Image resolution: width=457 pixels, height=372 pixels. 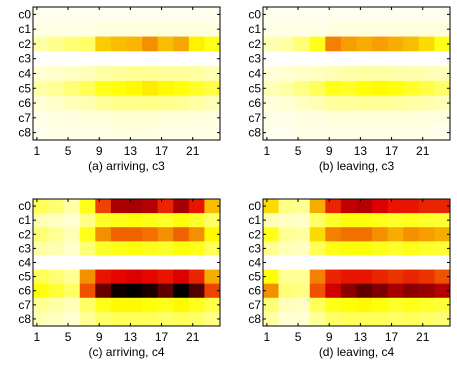 I want to click on y-tick-label: c1, so click(x=254, y=29).